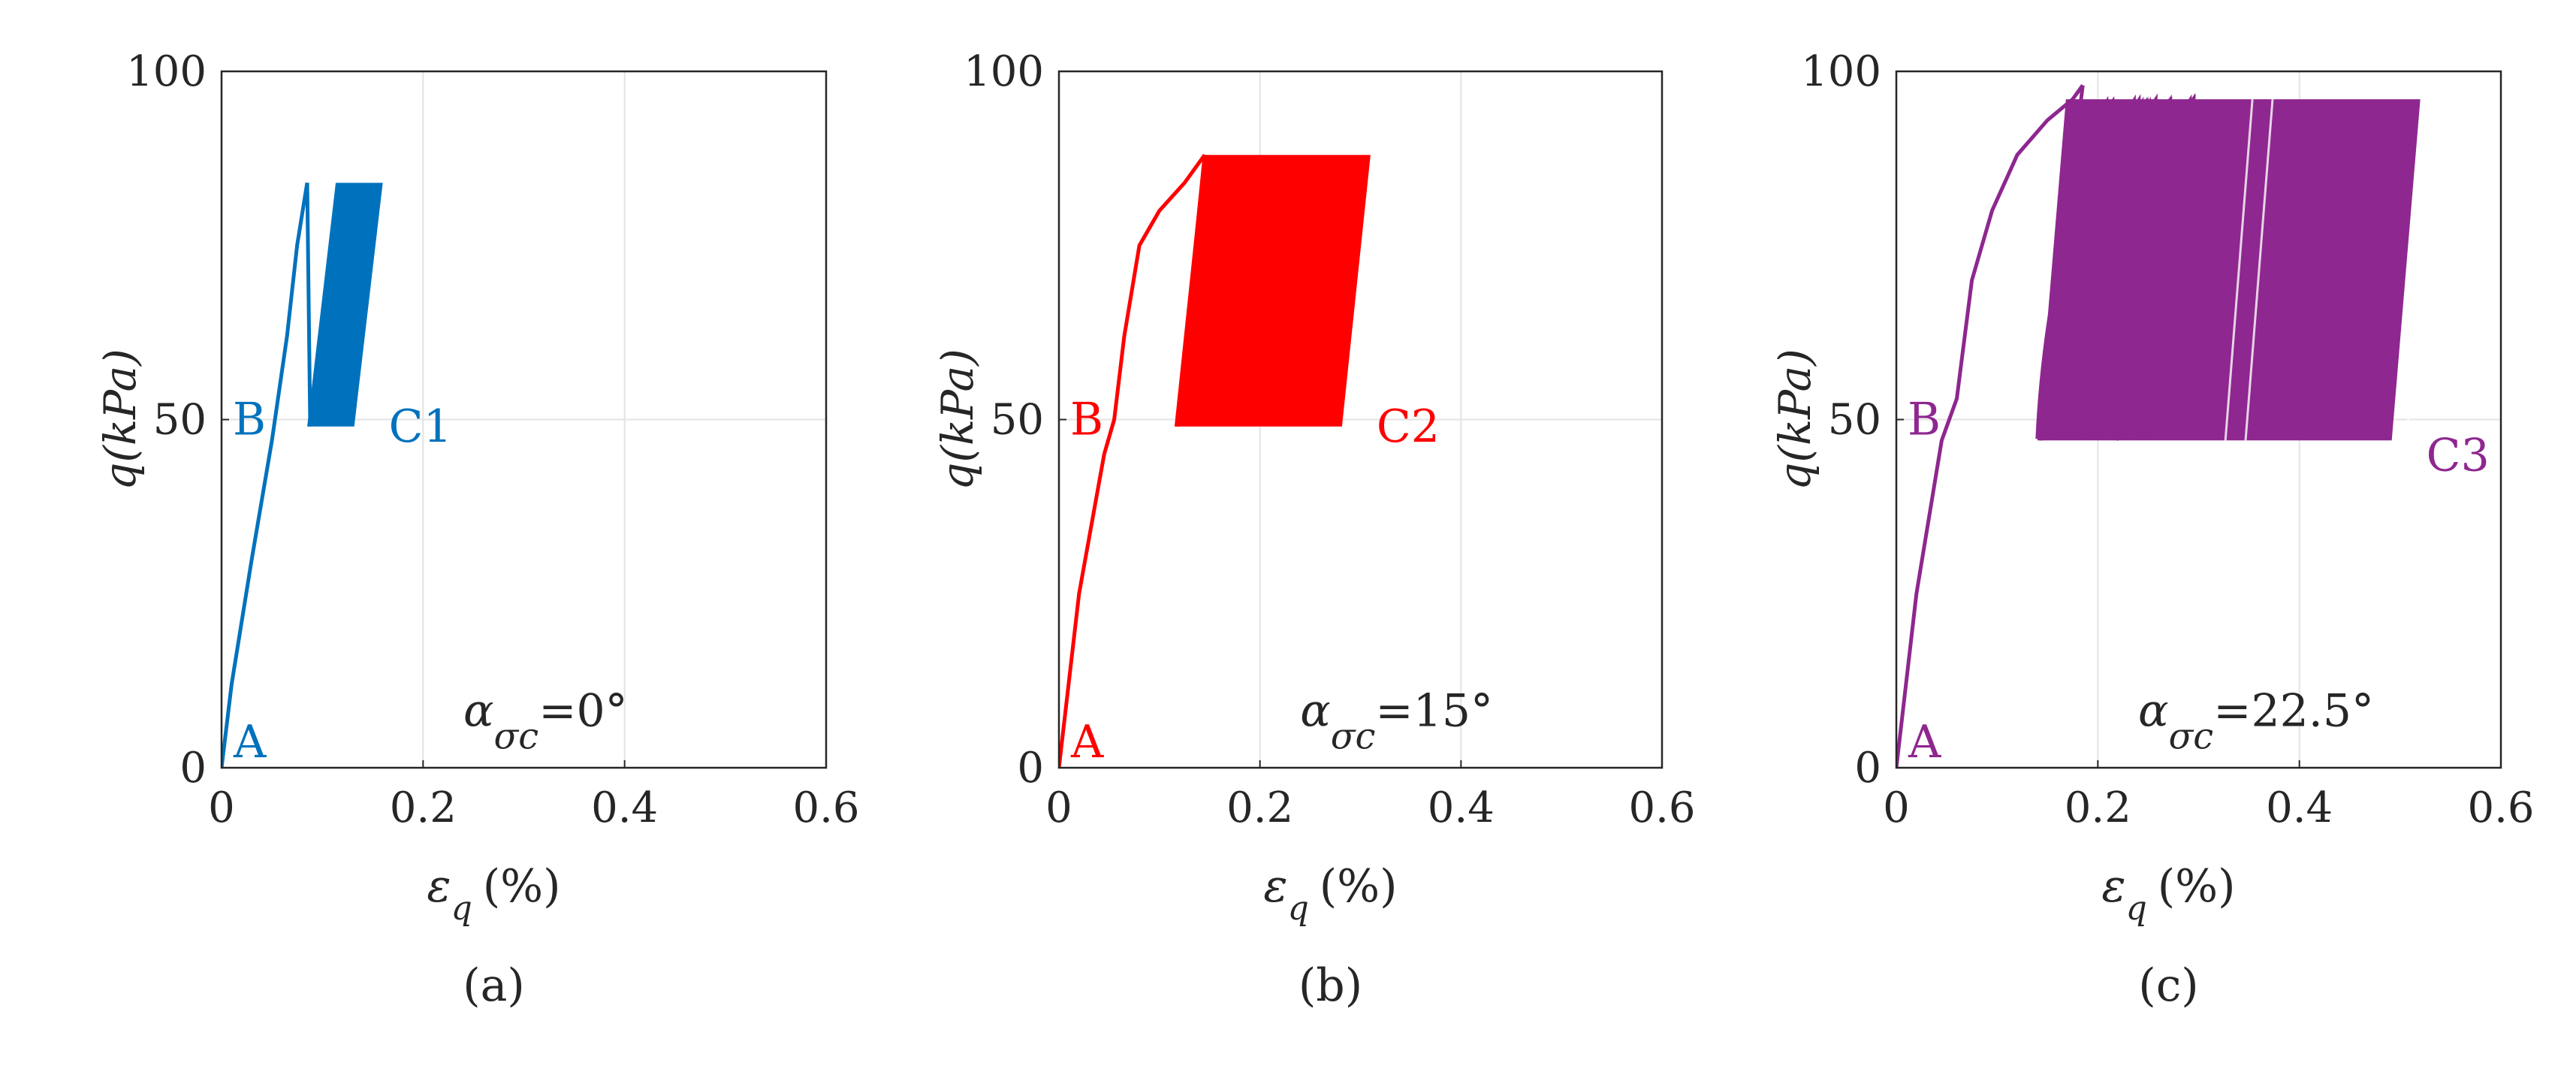 The image size is (2576, 1072). I want to click on alpha-annotation: ασc=22.5°, so click(2256, 721).